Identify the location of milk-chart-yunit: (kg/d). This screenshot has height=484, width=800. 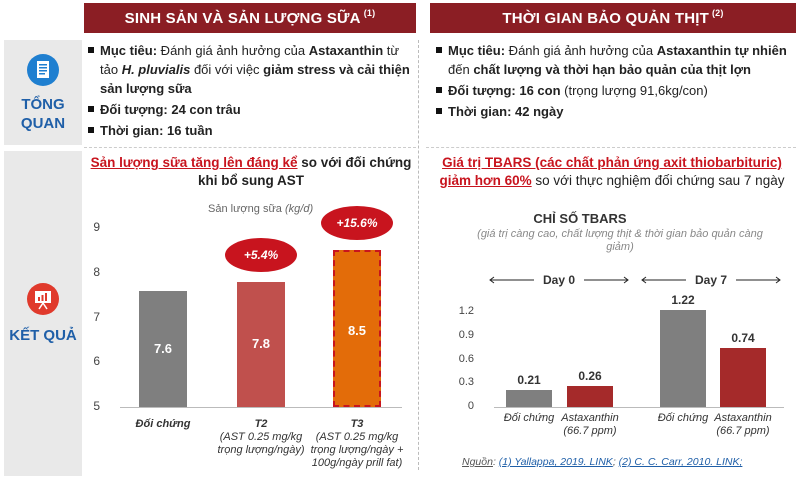
(299, 209).